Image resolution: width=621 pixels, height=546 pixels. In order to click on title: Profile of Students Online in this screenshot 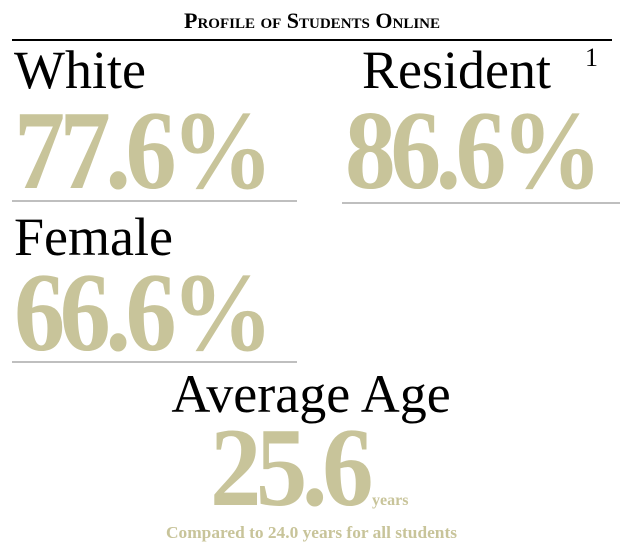, I will do `click(312, 20)`.